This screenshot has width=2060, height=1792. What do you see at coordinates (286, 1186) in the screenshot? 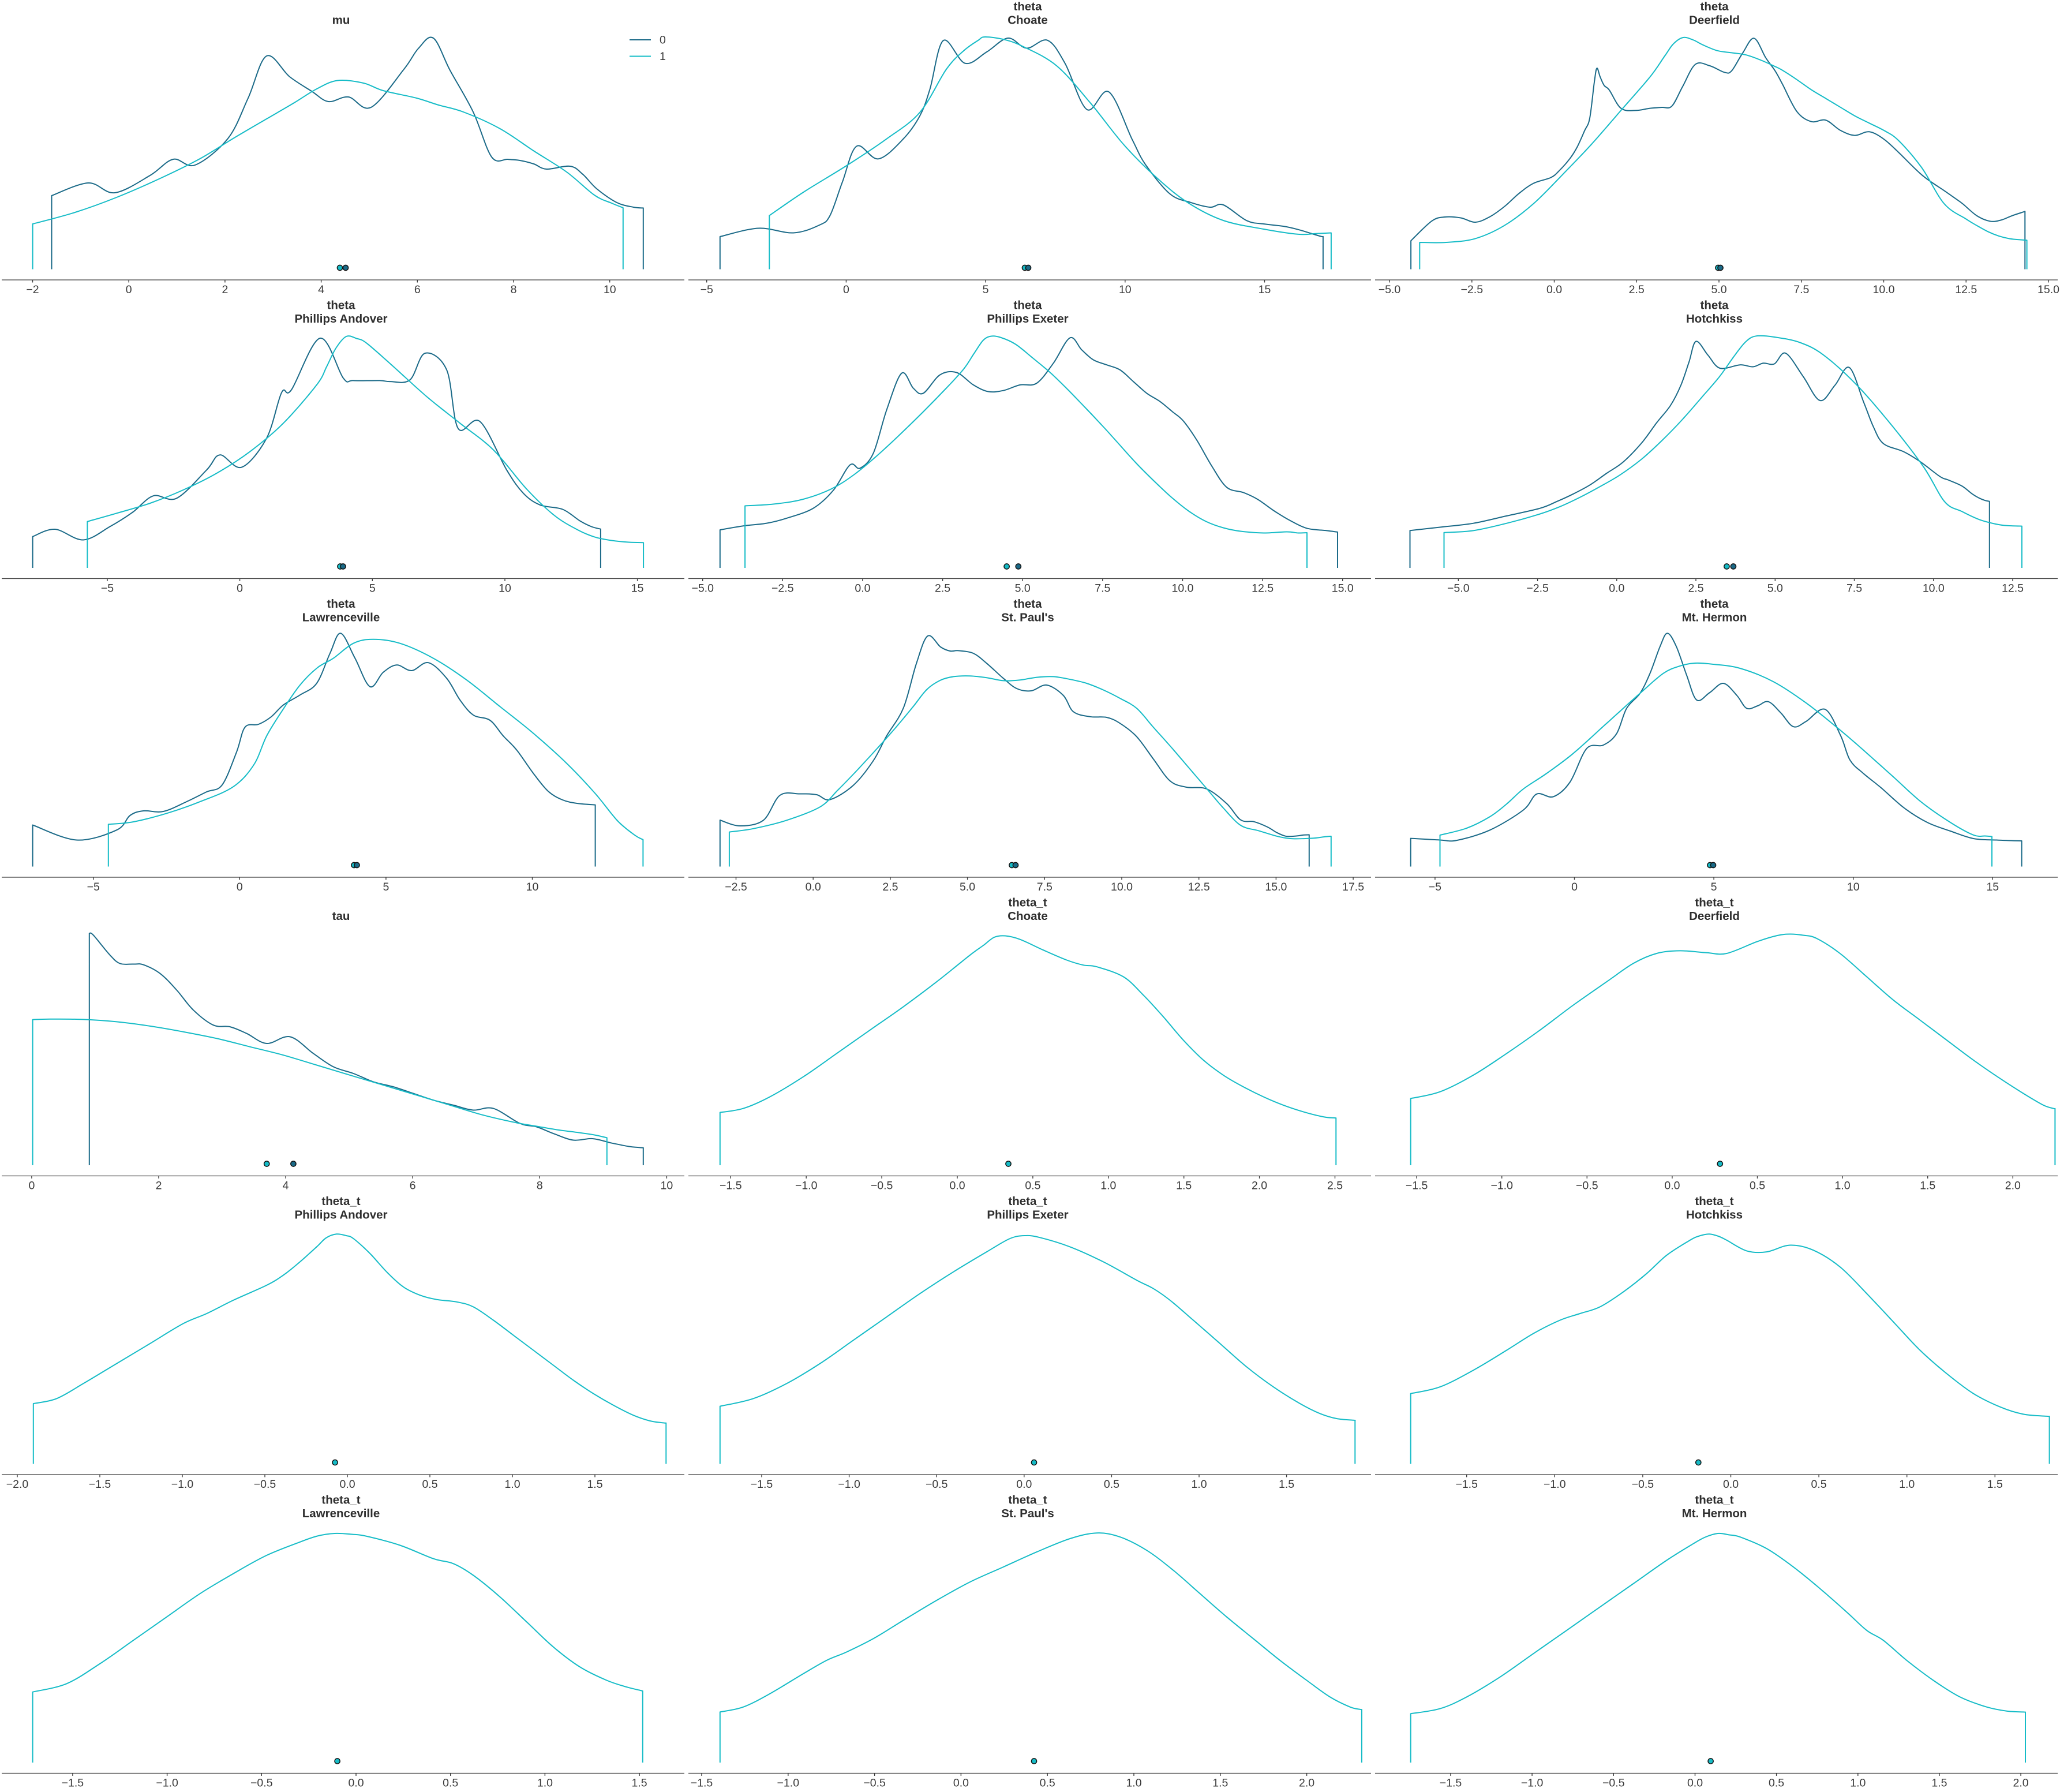
I see `svg-text: 4` at bounding box center [286, 1186].